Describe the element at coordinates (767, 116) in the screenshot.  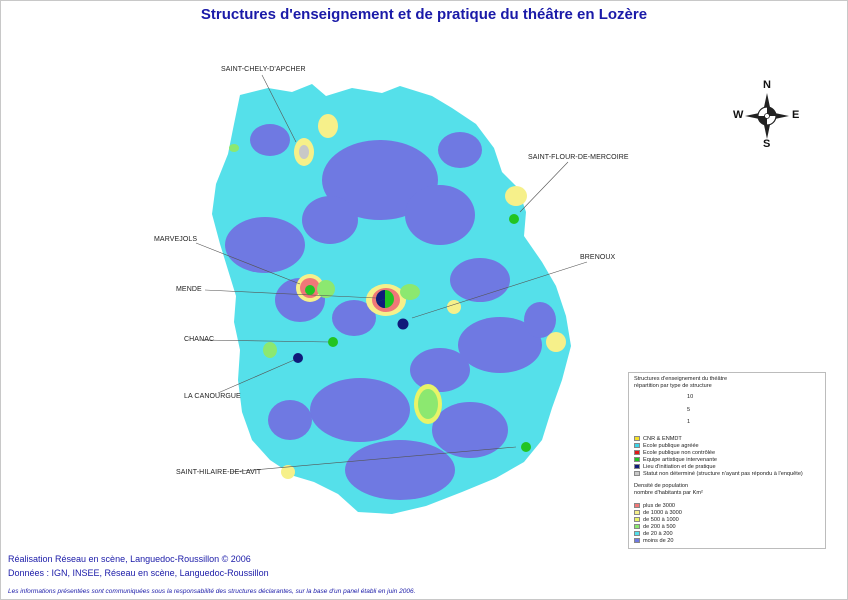
I see `compass-rose` at that location.